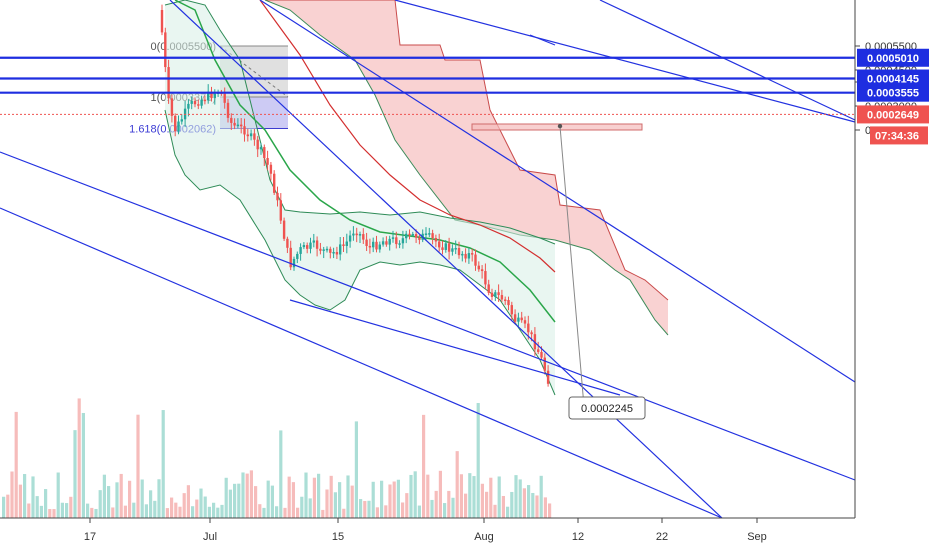 The height and width of the screenshot is (555, 932). Describe the element at coordinates (558, 271) in the screenshot. I see `target-zone: 0.0002245` at that location.